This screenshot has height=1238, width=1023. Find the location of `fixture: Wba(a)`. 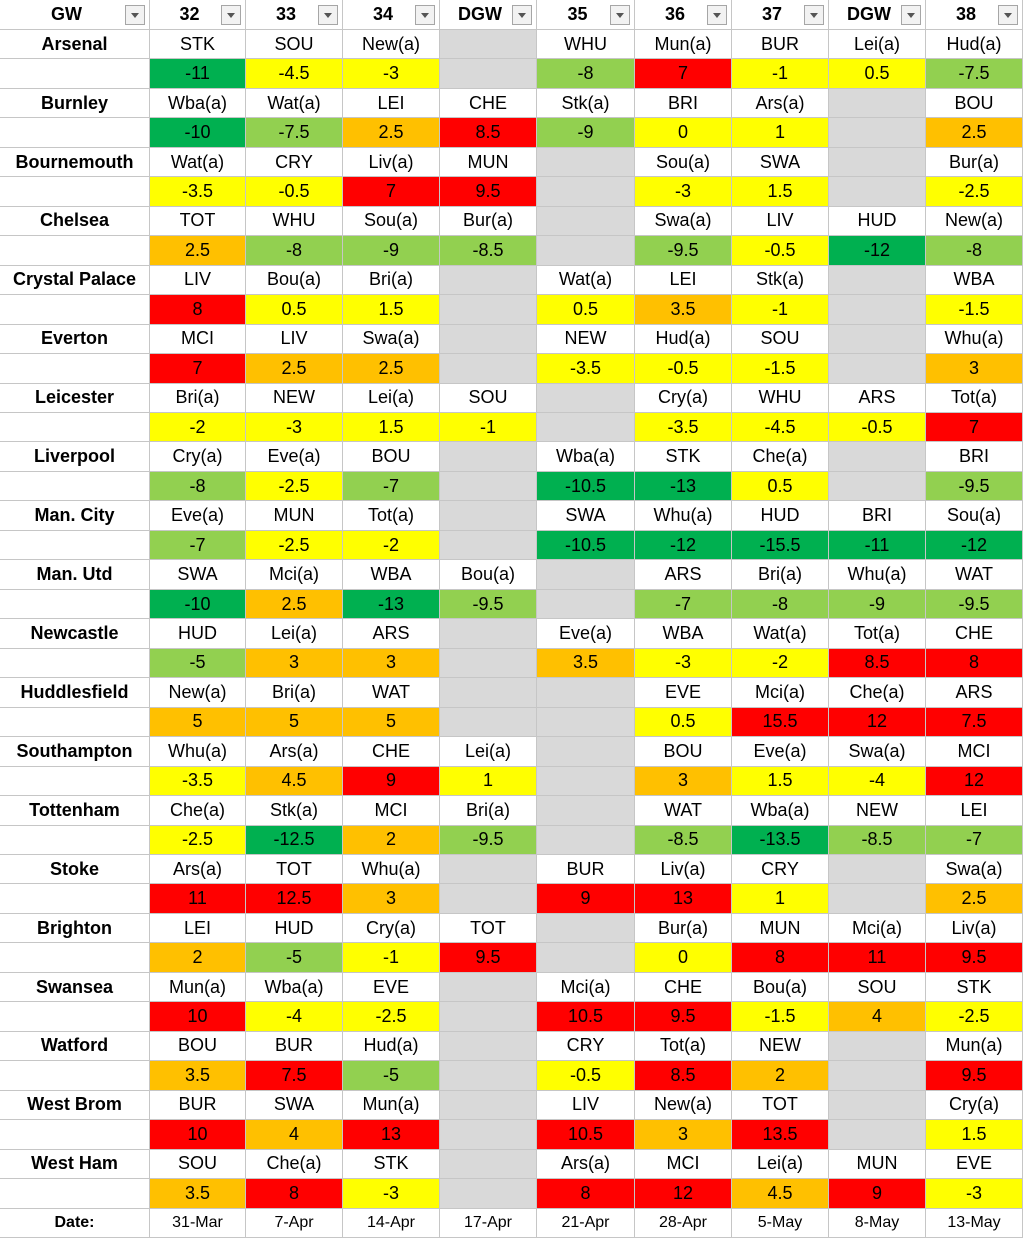

fixture: Wba(a) is located at coordinates (780, 811).